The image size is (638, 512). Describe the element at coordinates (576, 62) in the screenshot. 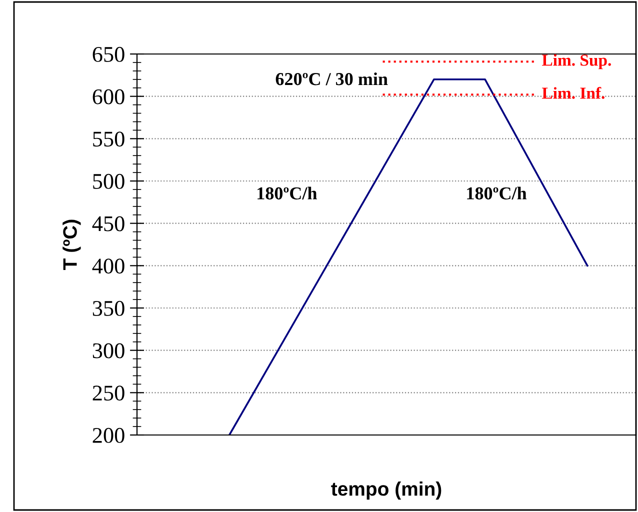

I see `series-label: Lim. Sup.` at that location.